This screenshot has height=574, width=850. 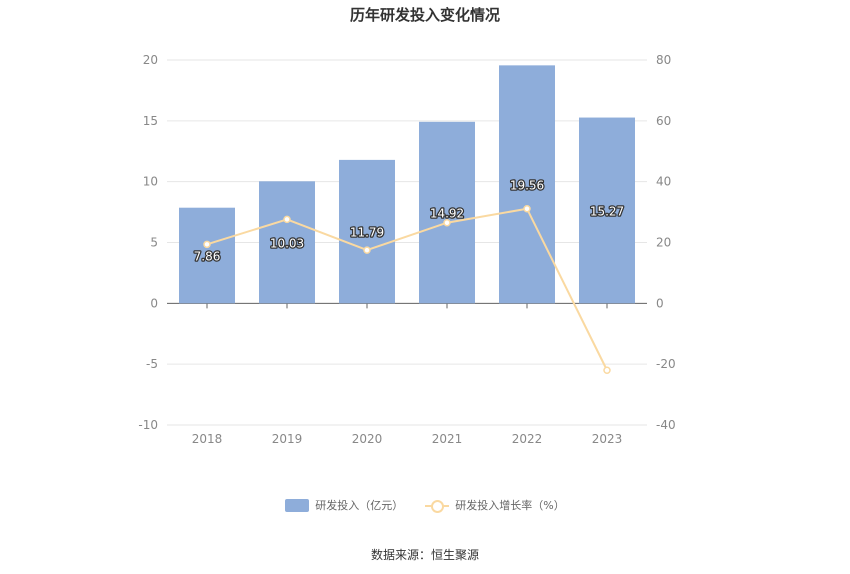 I want to click on bar-data-label: 11.79, so click(x=367, y=233).